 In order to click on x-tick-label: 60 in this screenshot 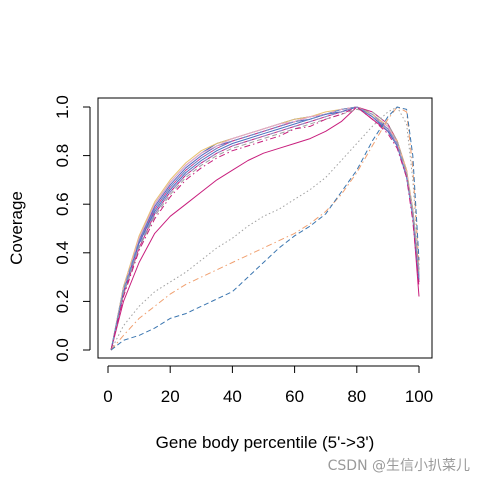, I will do `click(294, 396)`.